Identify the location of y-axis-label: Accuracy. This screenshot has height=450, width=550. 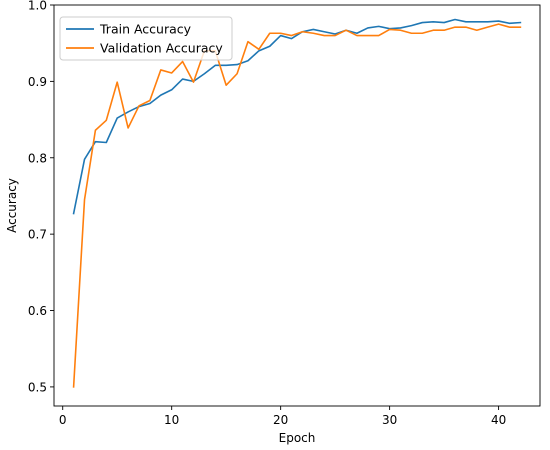
(12, 205).